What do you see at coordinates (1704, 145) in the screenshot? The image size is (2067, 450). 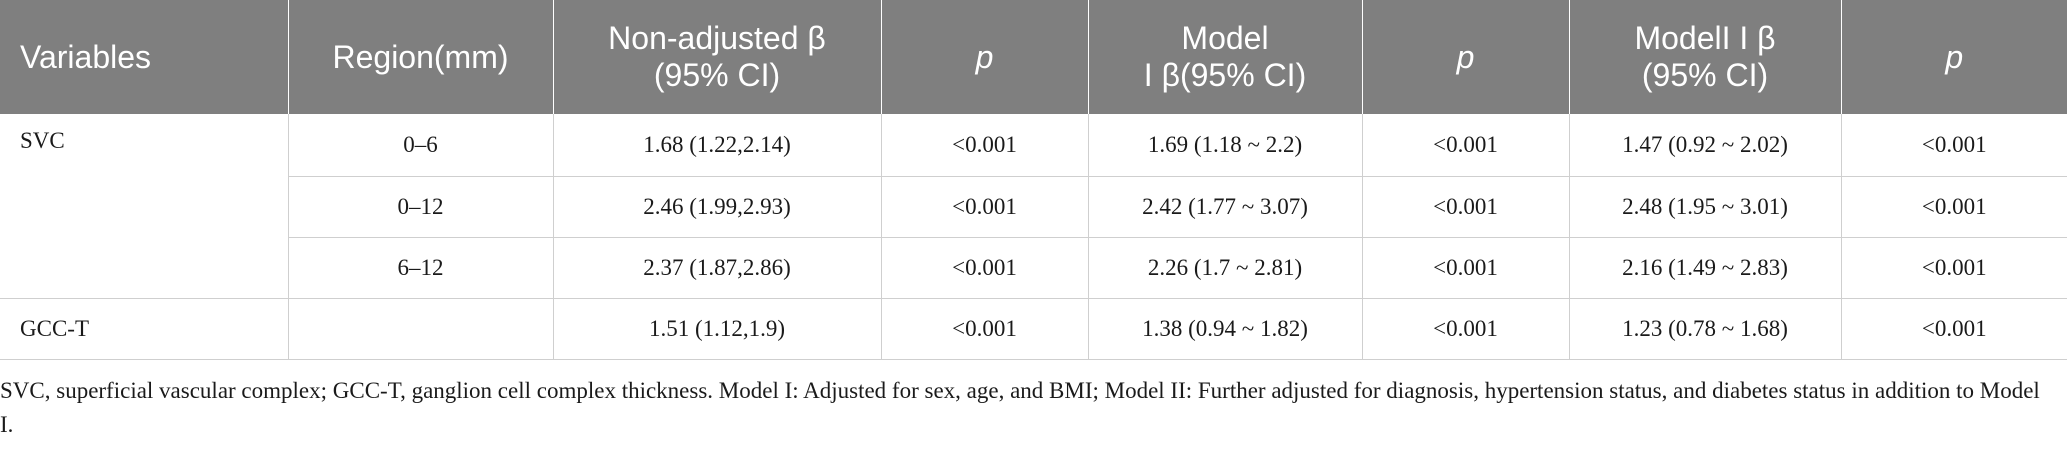 I see `model-2-cell: 1.47 (0.92 ~ 2.02)` at bounding box center [1704, 145].